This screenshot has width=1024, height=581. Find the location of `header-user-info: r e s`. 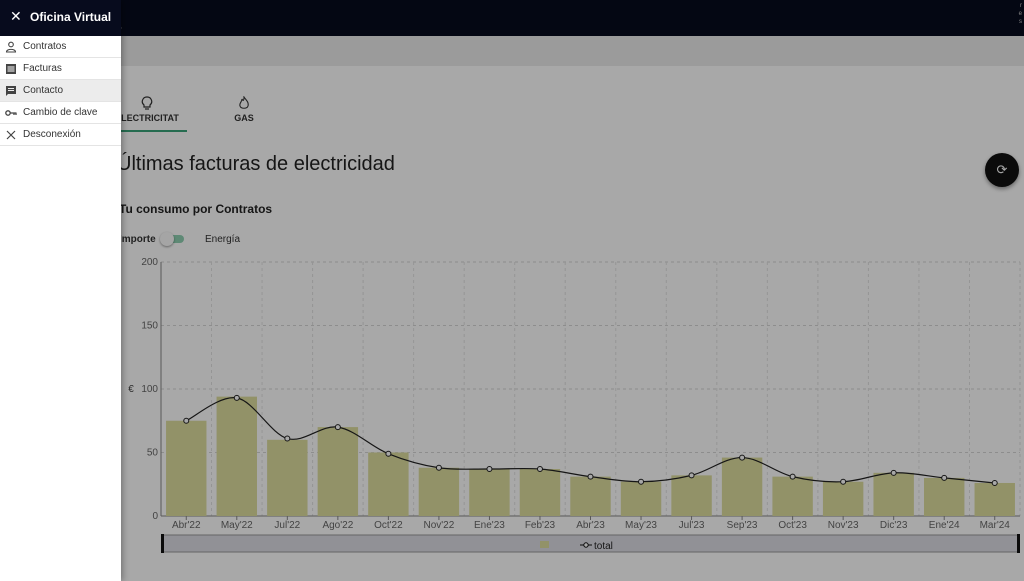

header-user-info: r e s is located at coordinates (1020, 14).